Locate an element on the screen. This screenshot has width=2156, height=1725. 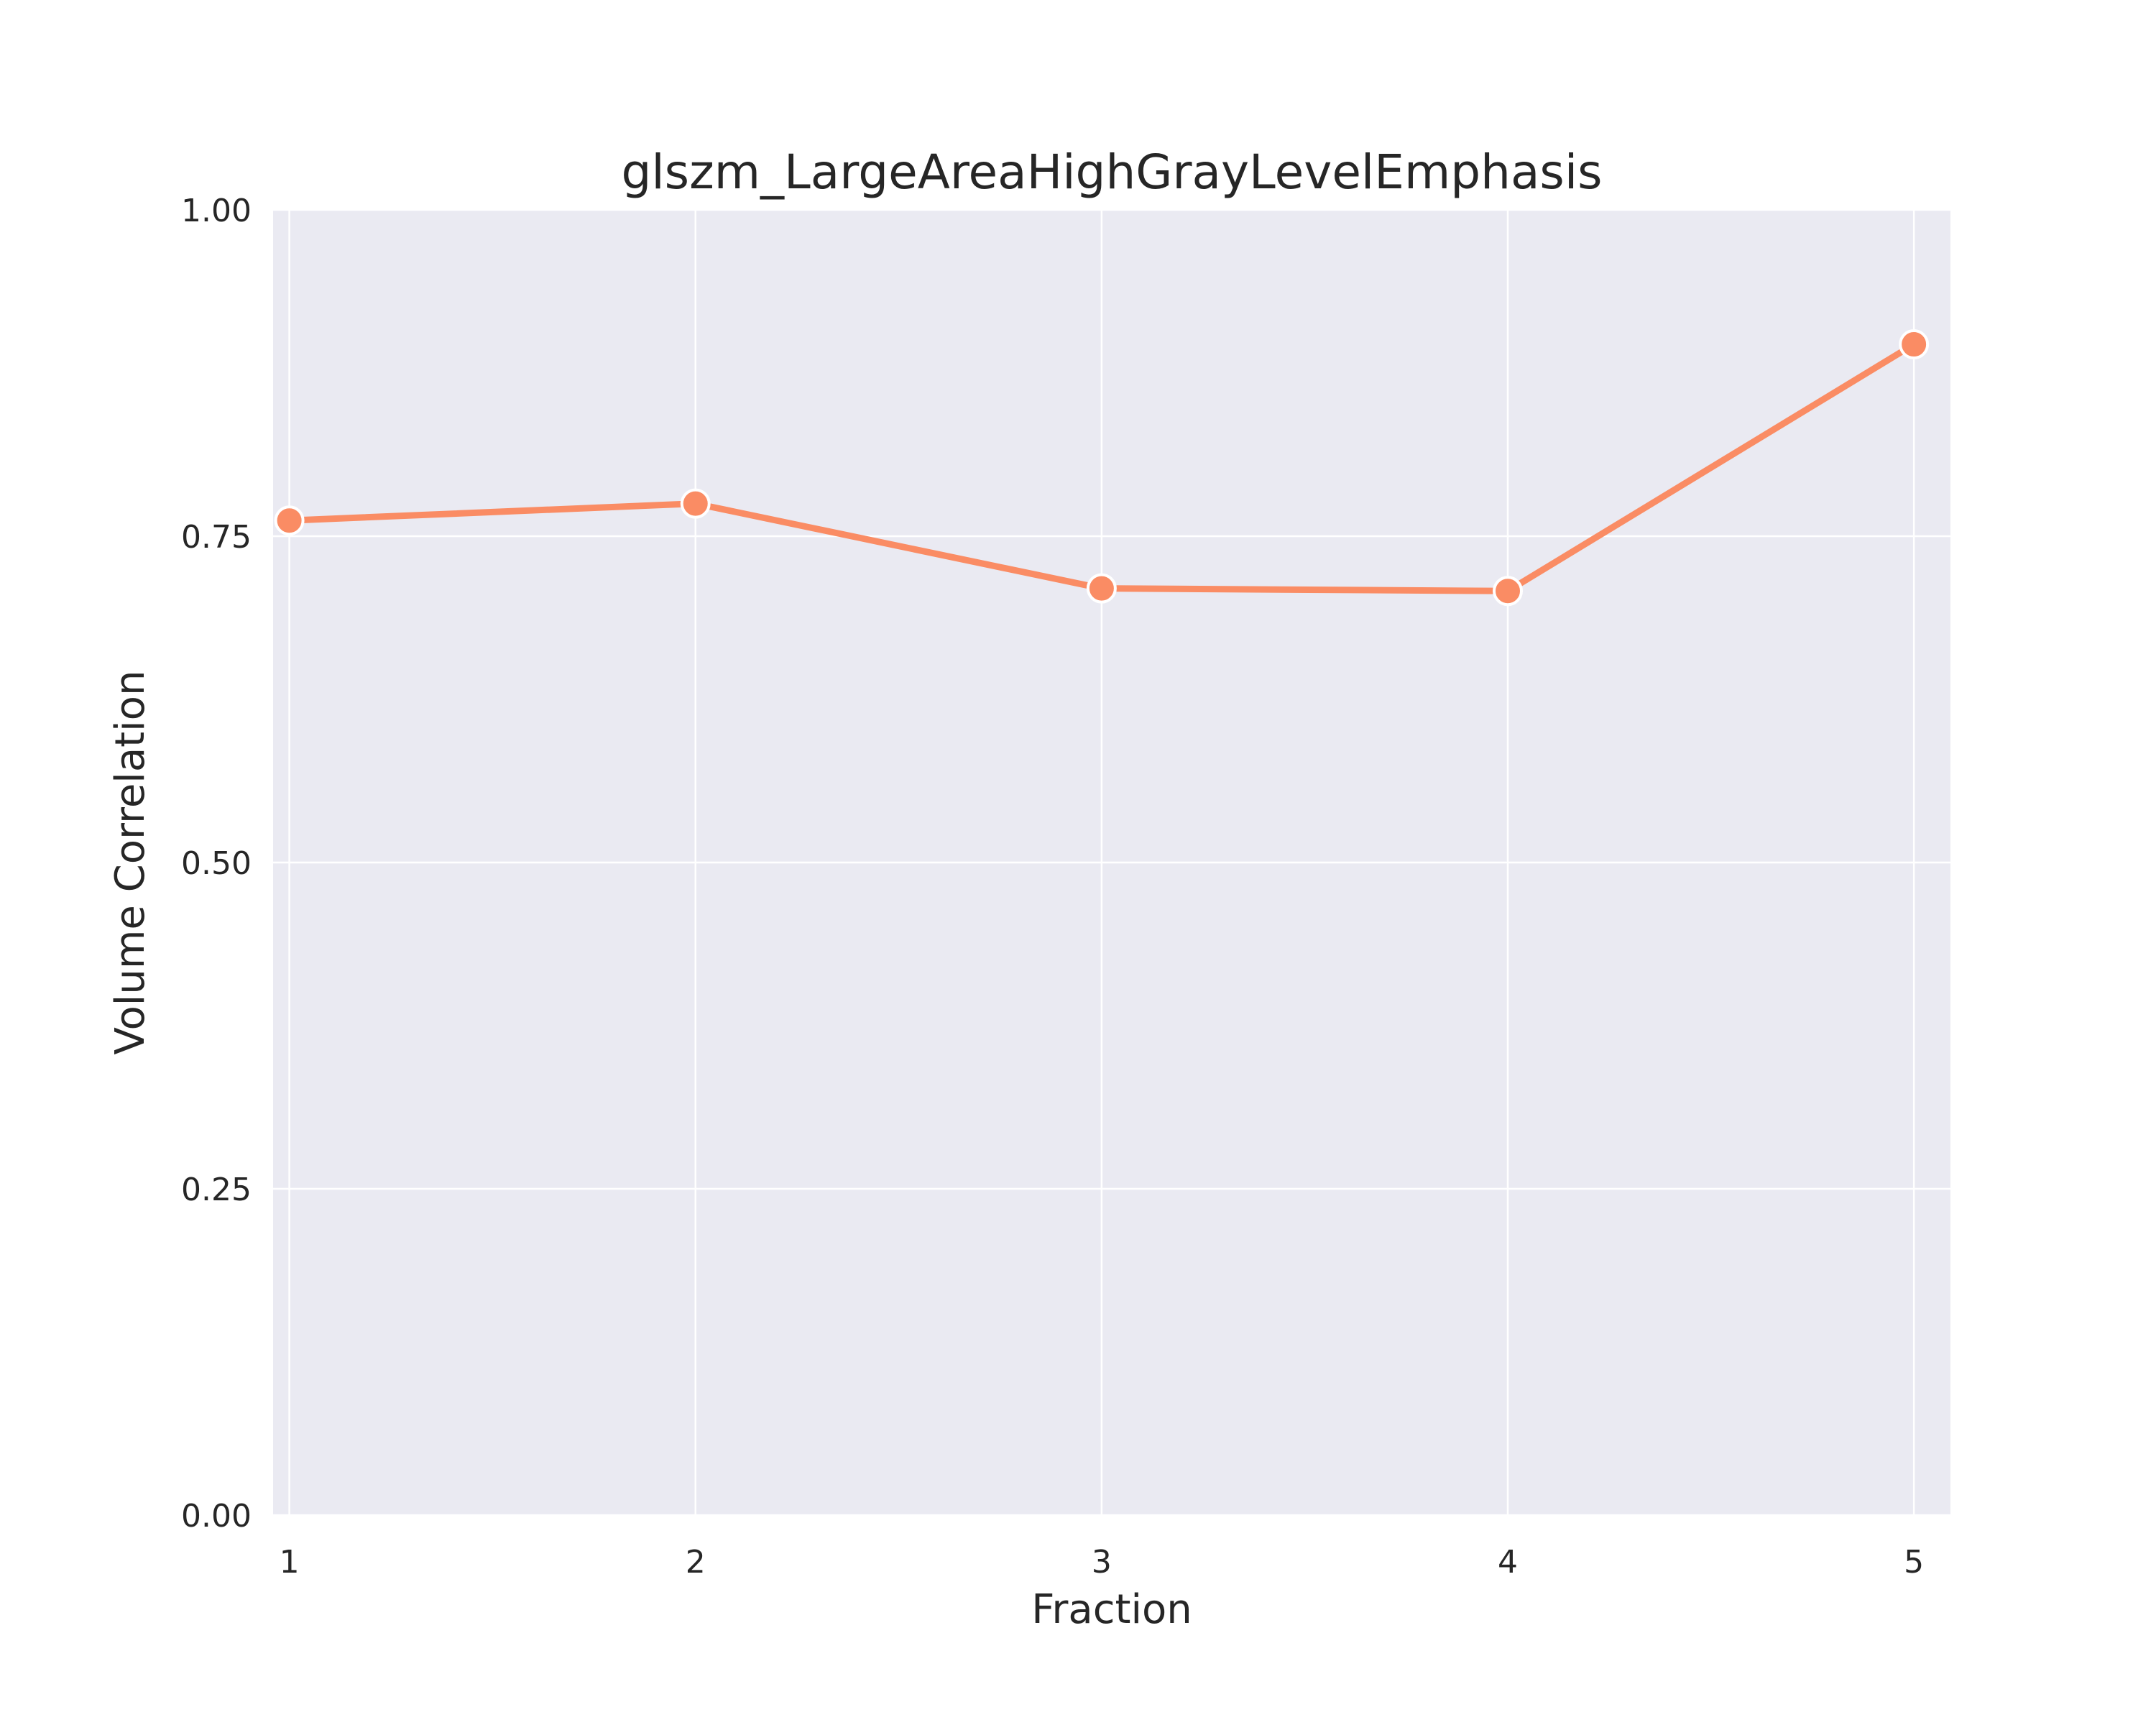
y-tick-labels: 0.00 0.25 0.50 0.75 1.00 is located at coordinates (216, 864).